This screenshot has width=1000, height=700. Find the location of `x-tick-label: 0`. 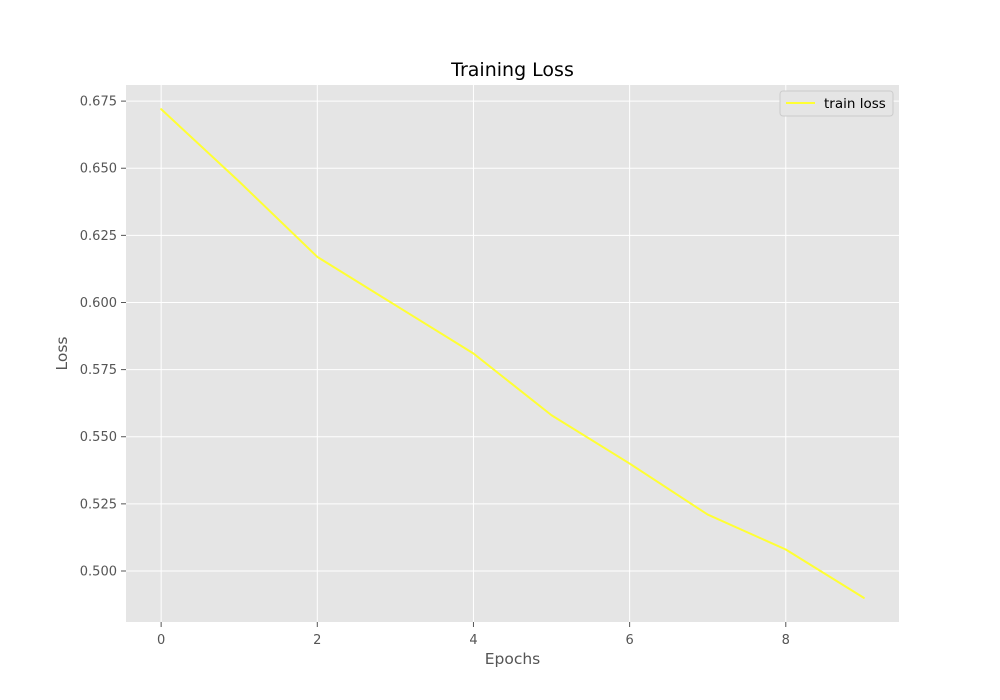

x-tick-label: 0 is located at coordinates (161, 640).